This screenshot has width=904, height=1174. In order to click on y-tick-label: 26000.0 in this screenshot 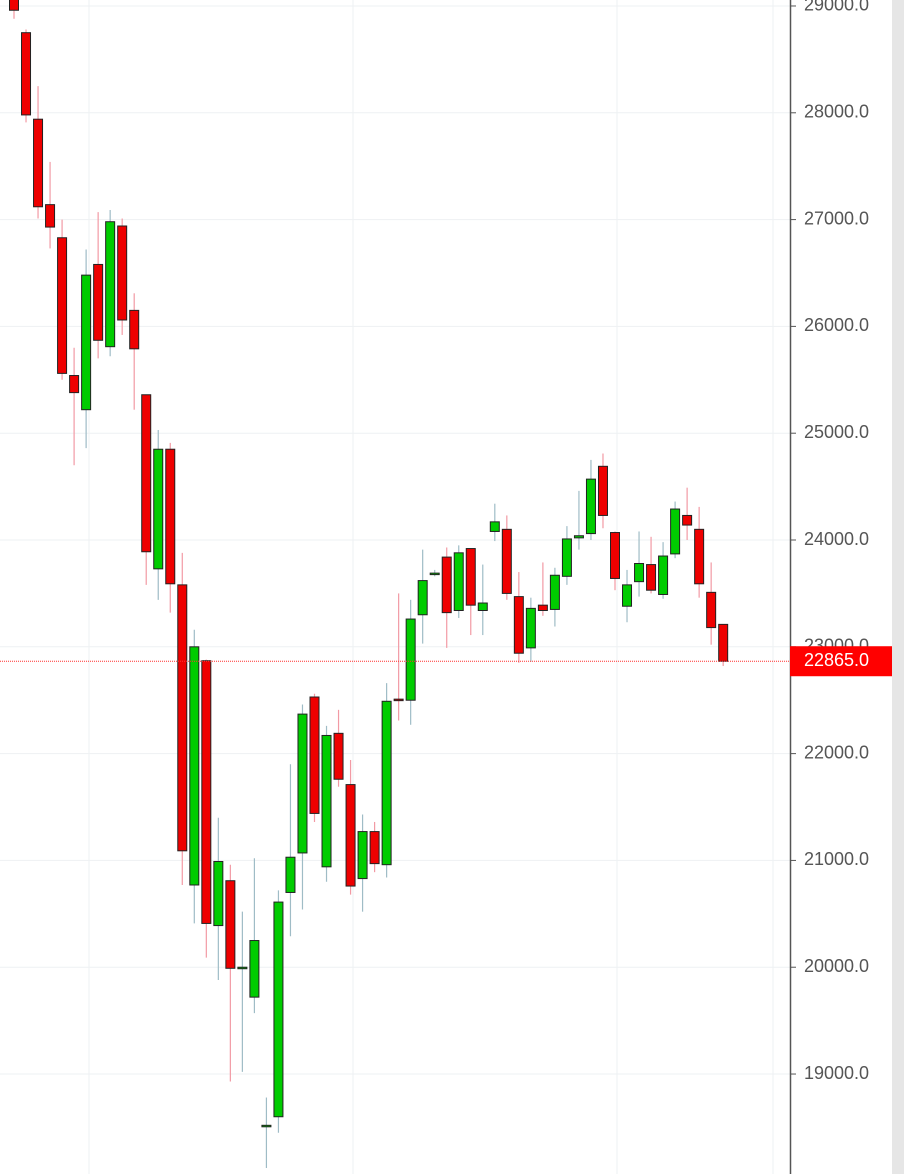, I will do `click(836, 325)`.